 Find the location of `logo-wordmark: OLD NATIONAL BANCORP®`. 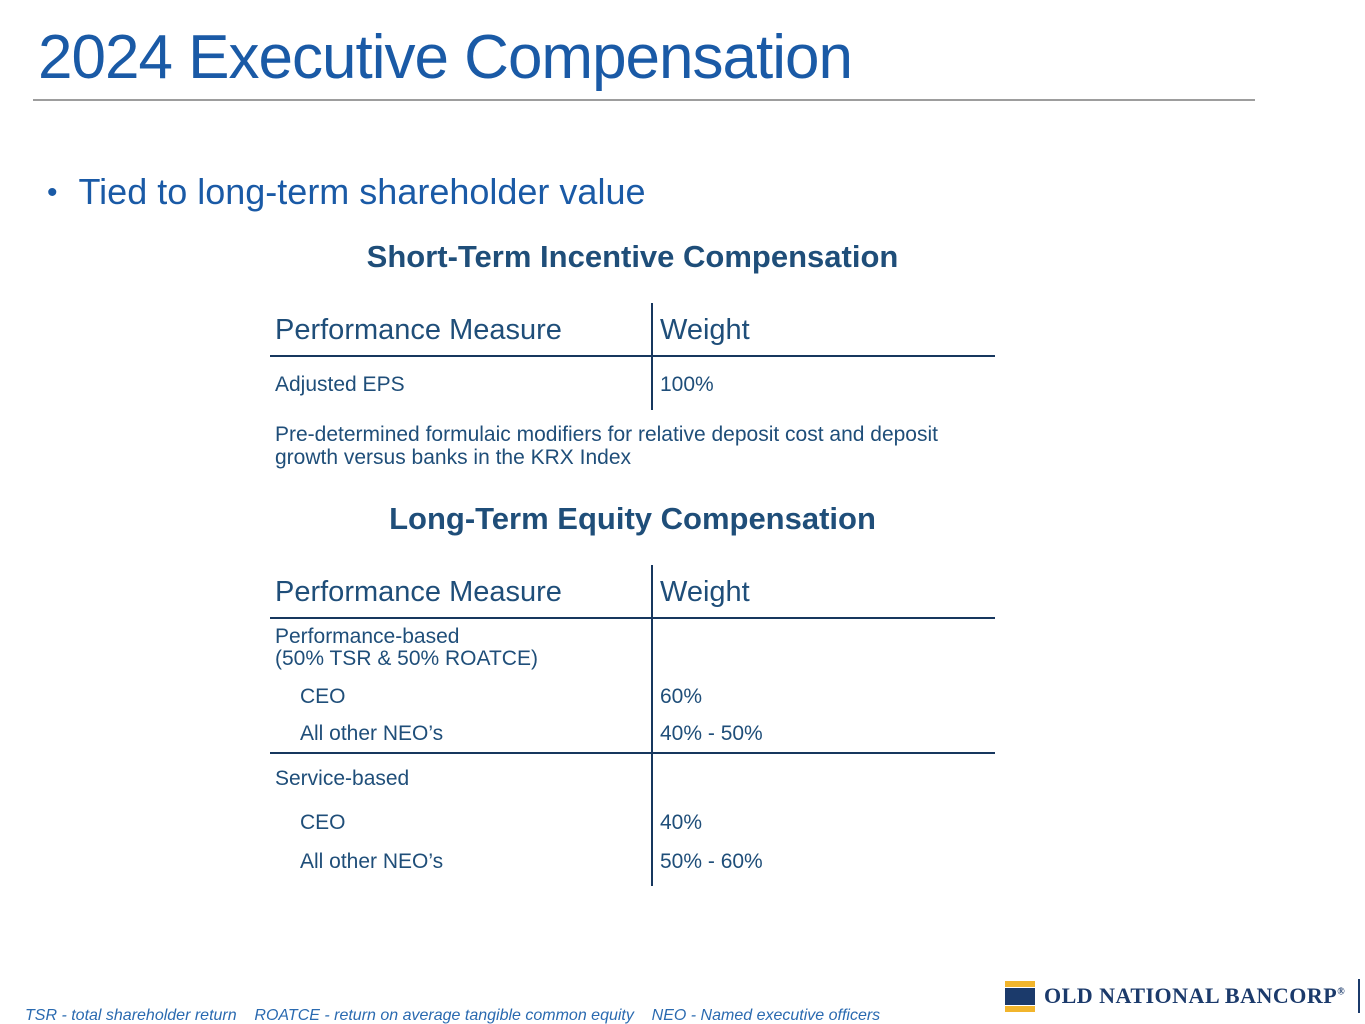

logo-wordmark: OLD NATIONAL BANCORP® is located at coordinates (1194, 996).